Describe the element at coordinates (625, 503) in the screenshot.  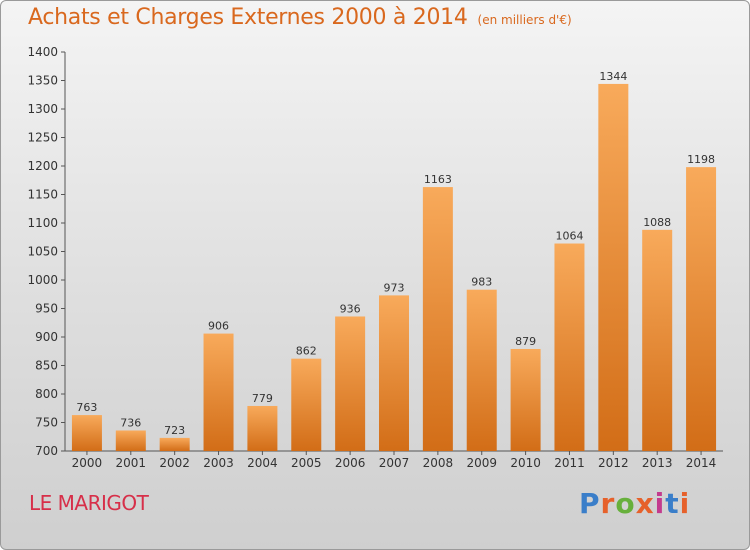
I see `logo-letter: o` at that location.